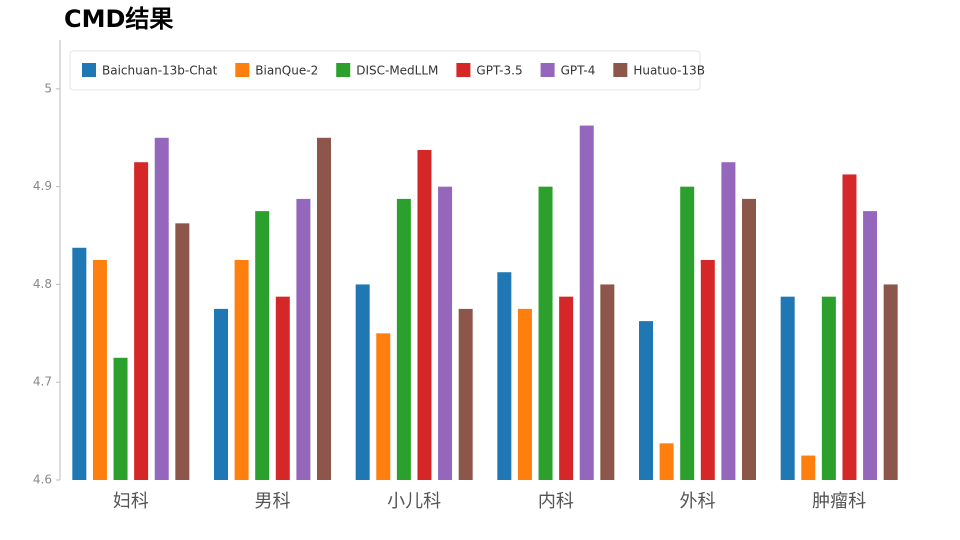 The image size is (960, 540). Describe the element at coordinates (131, 501) in the screenshot. I see `x-tick-label: 妇科` at that location.